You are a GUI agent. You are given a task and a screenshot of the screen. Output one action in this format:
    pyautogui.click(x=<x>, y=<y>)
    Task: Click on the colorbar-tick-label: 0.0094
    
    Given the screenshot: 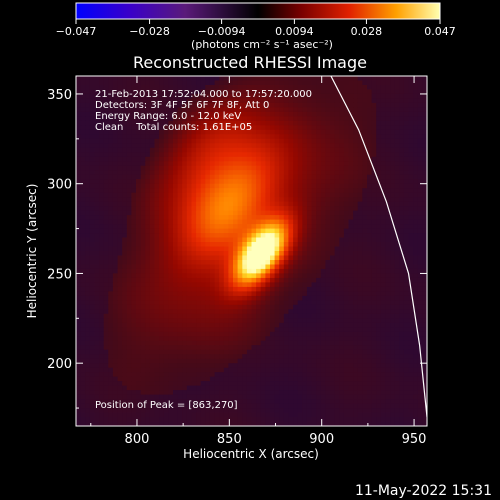 What is the action you would take?
    pyautogui.click(x=294, y=31)
    